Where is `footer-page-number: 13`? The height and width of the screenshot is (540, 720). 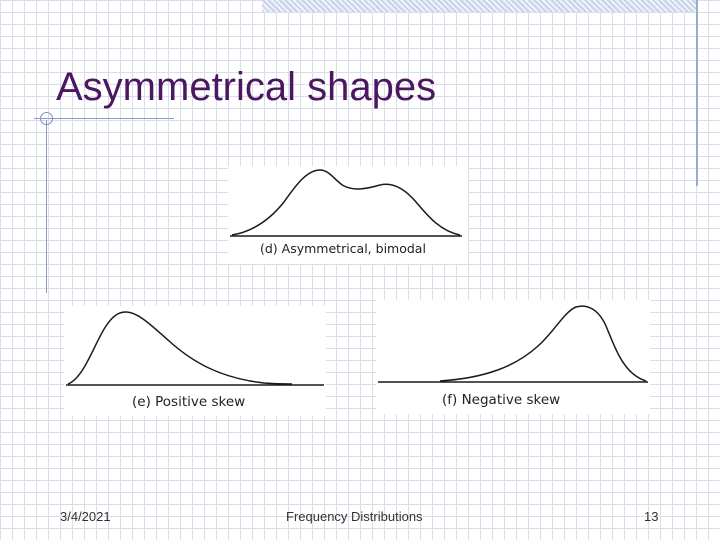 footer-page-number: 13 is located at coordinates (651, 516).